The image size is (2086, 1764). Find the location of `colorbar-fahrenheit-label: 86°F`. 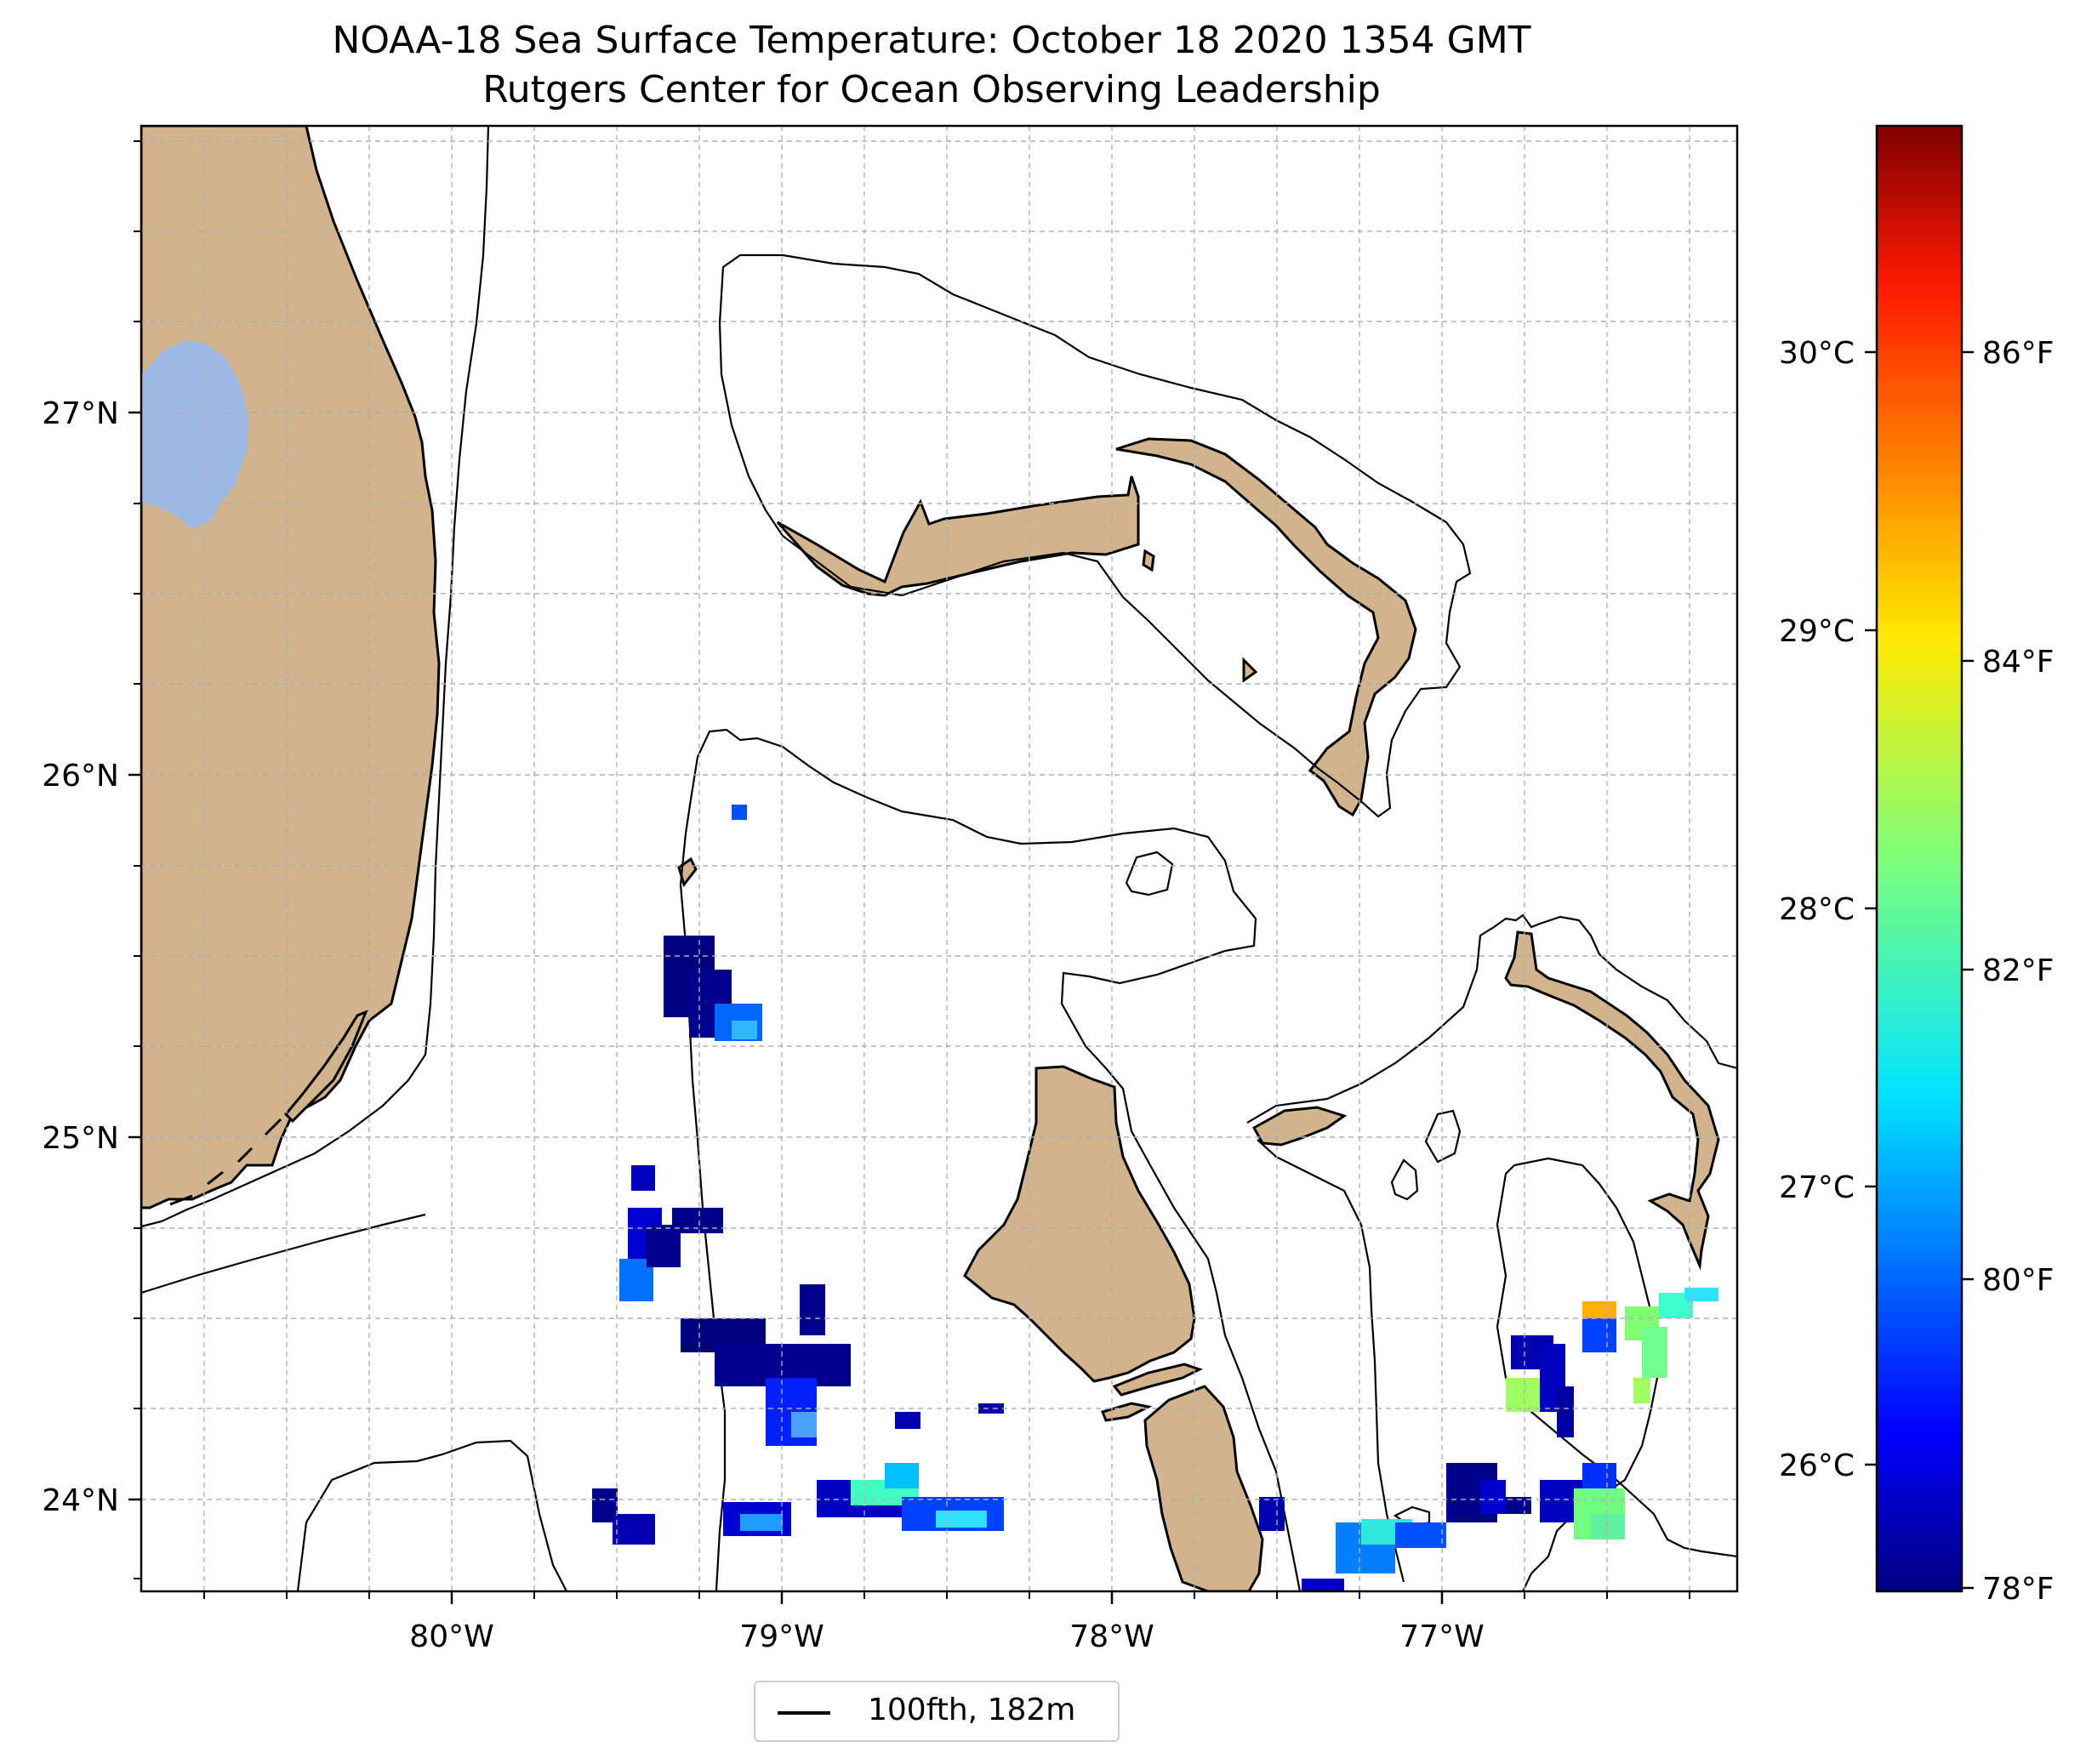

colorbar-fahrenheit-label: 86°F is located at coordinates (2018, 353).